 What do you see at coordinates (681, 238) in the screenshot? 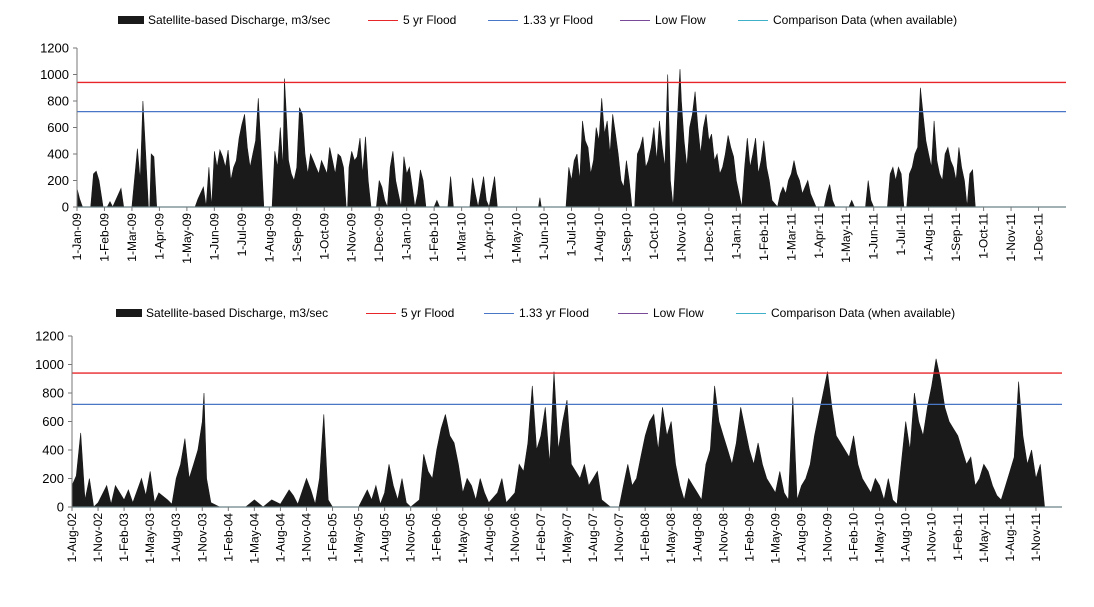
I see `x-tick-label: 1-Nov-10` at bounding box center [681, 238].